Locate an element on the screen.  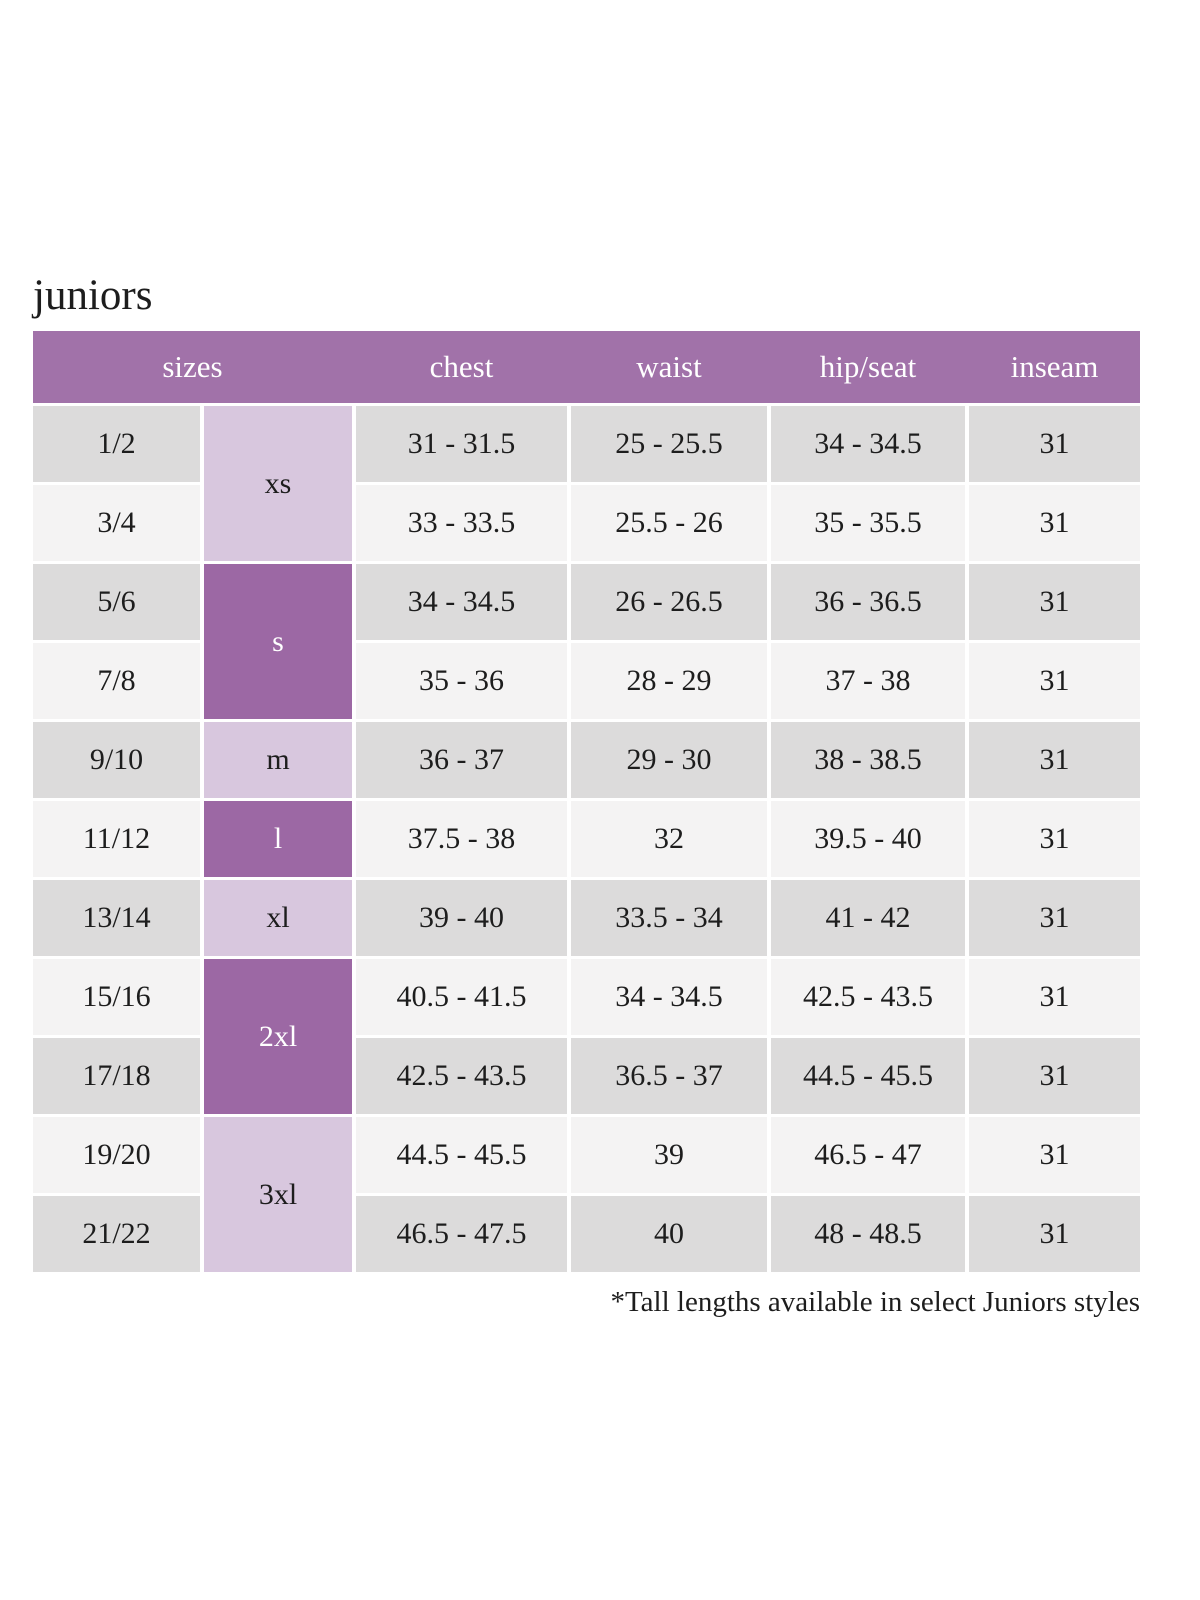
column-header-hip-seat: hip/seat is located at coordinates (868, 367).